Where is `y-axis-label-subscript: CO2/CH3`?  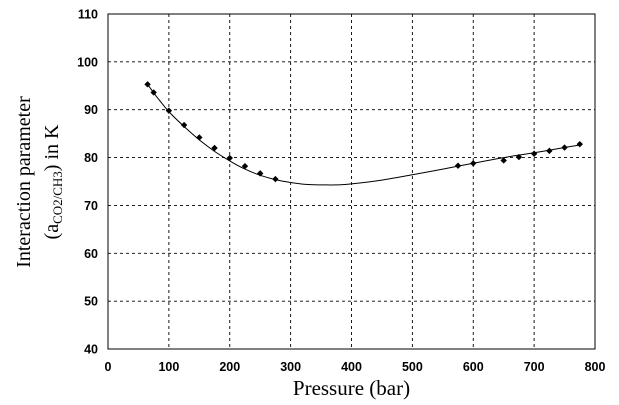
y-axis-label-subscript: CO2/CH3 is located at coordinates (57, 197).